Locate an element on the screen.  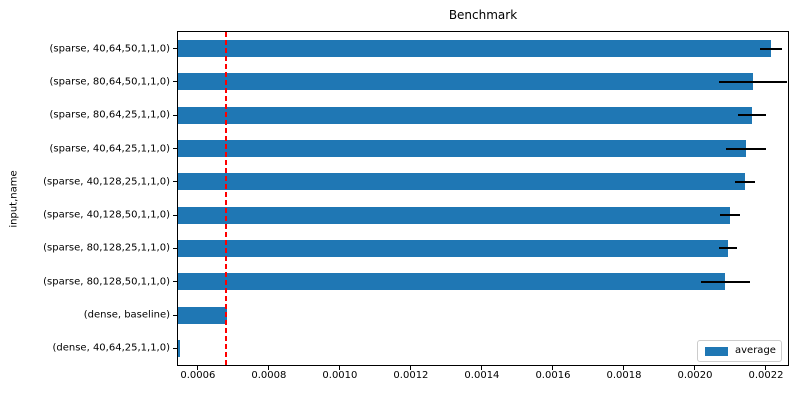
y-tick-label: (sparse, 80,64,50,1,1,0) is located at coordinates (109, 82).